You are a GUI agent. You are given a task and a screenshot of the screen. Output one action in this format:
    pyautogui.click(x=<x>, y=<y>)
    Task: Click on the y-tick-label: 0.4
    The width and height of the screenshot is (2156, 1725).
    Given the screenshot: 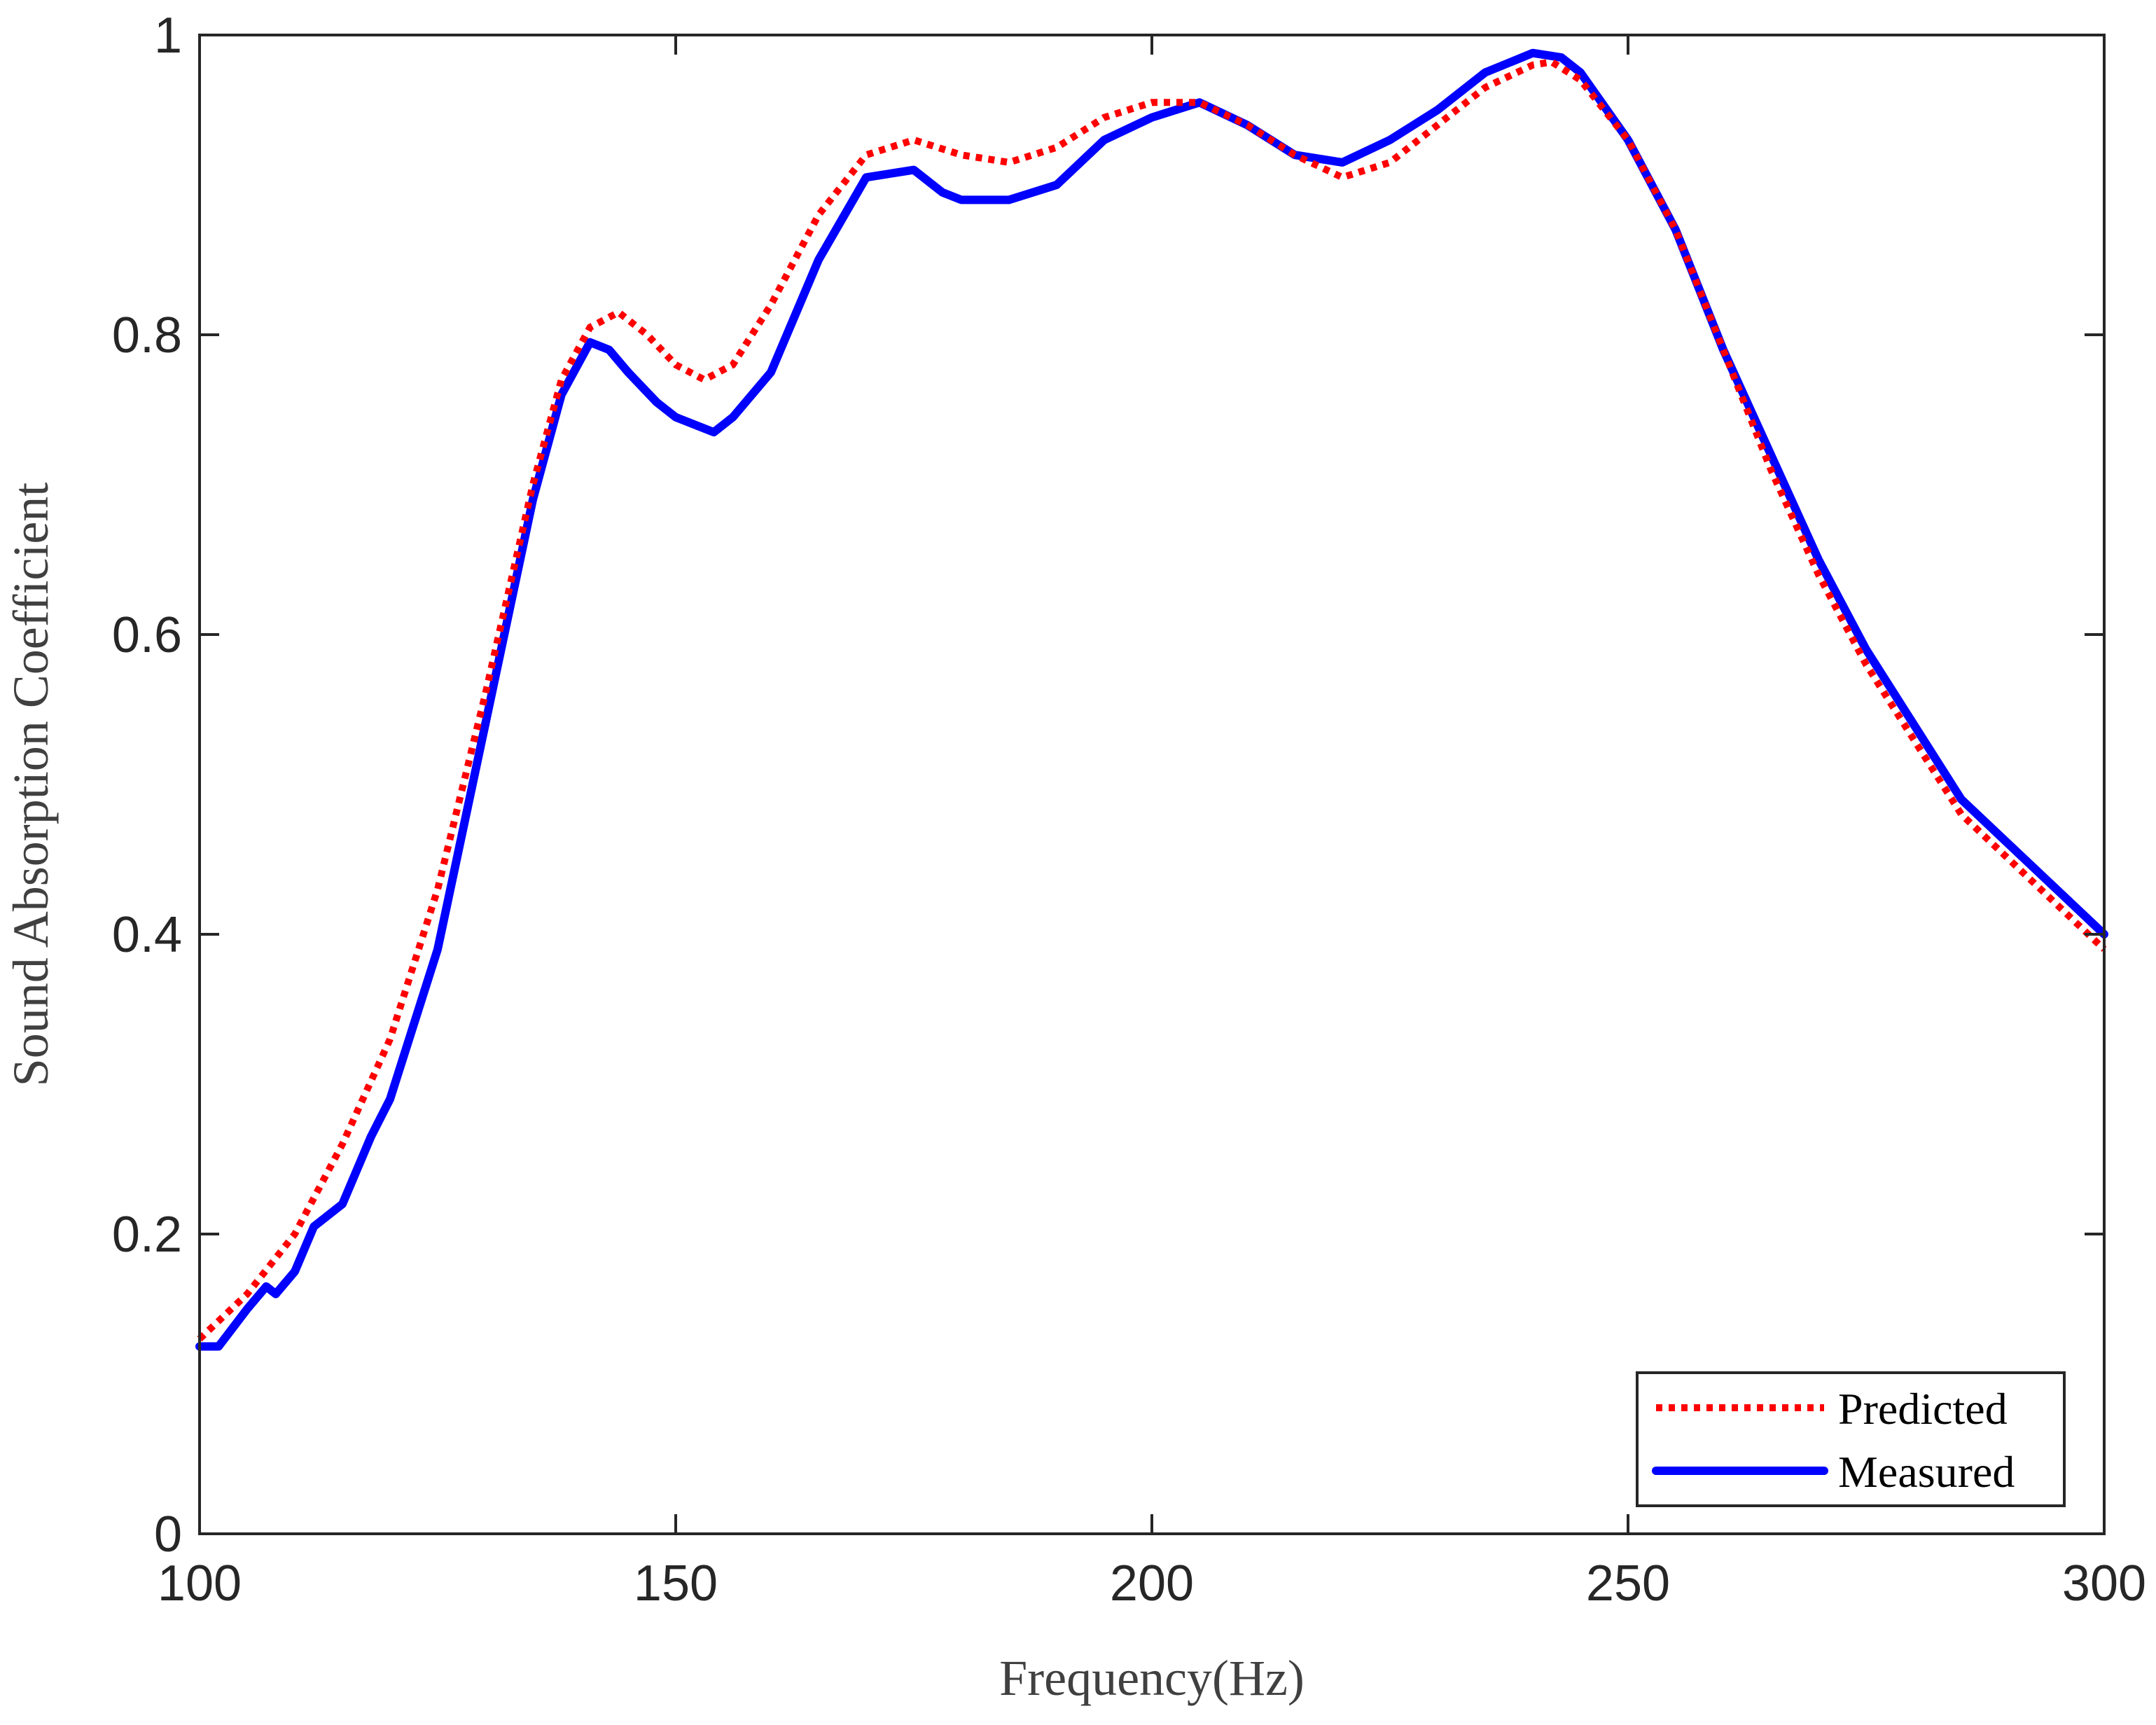 What is the action you would take?
    pyautogui.click(x=147, y=935)
    